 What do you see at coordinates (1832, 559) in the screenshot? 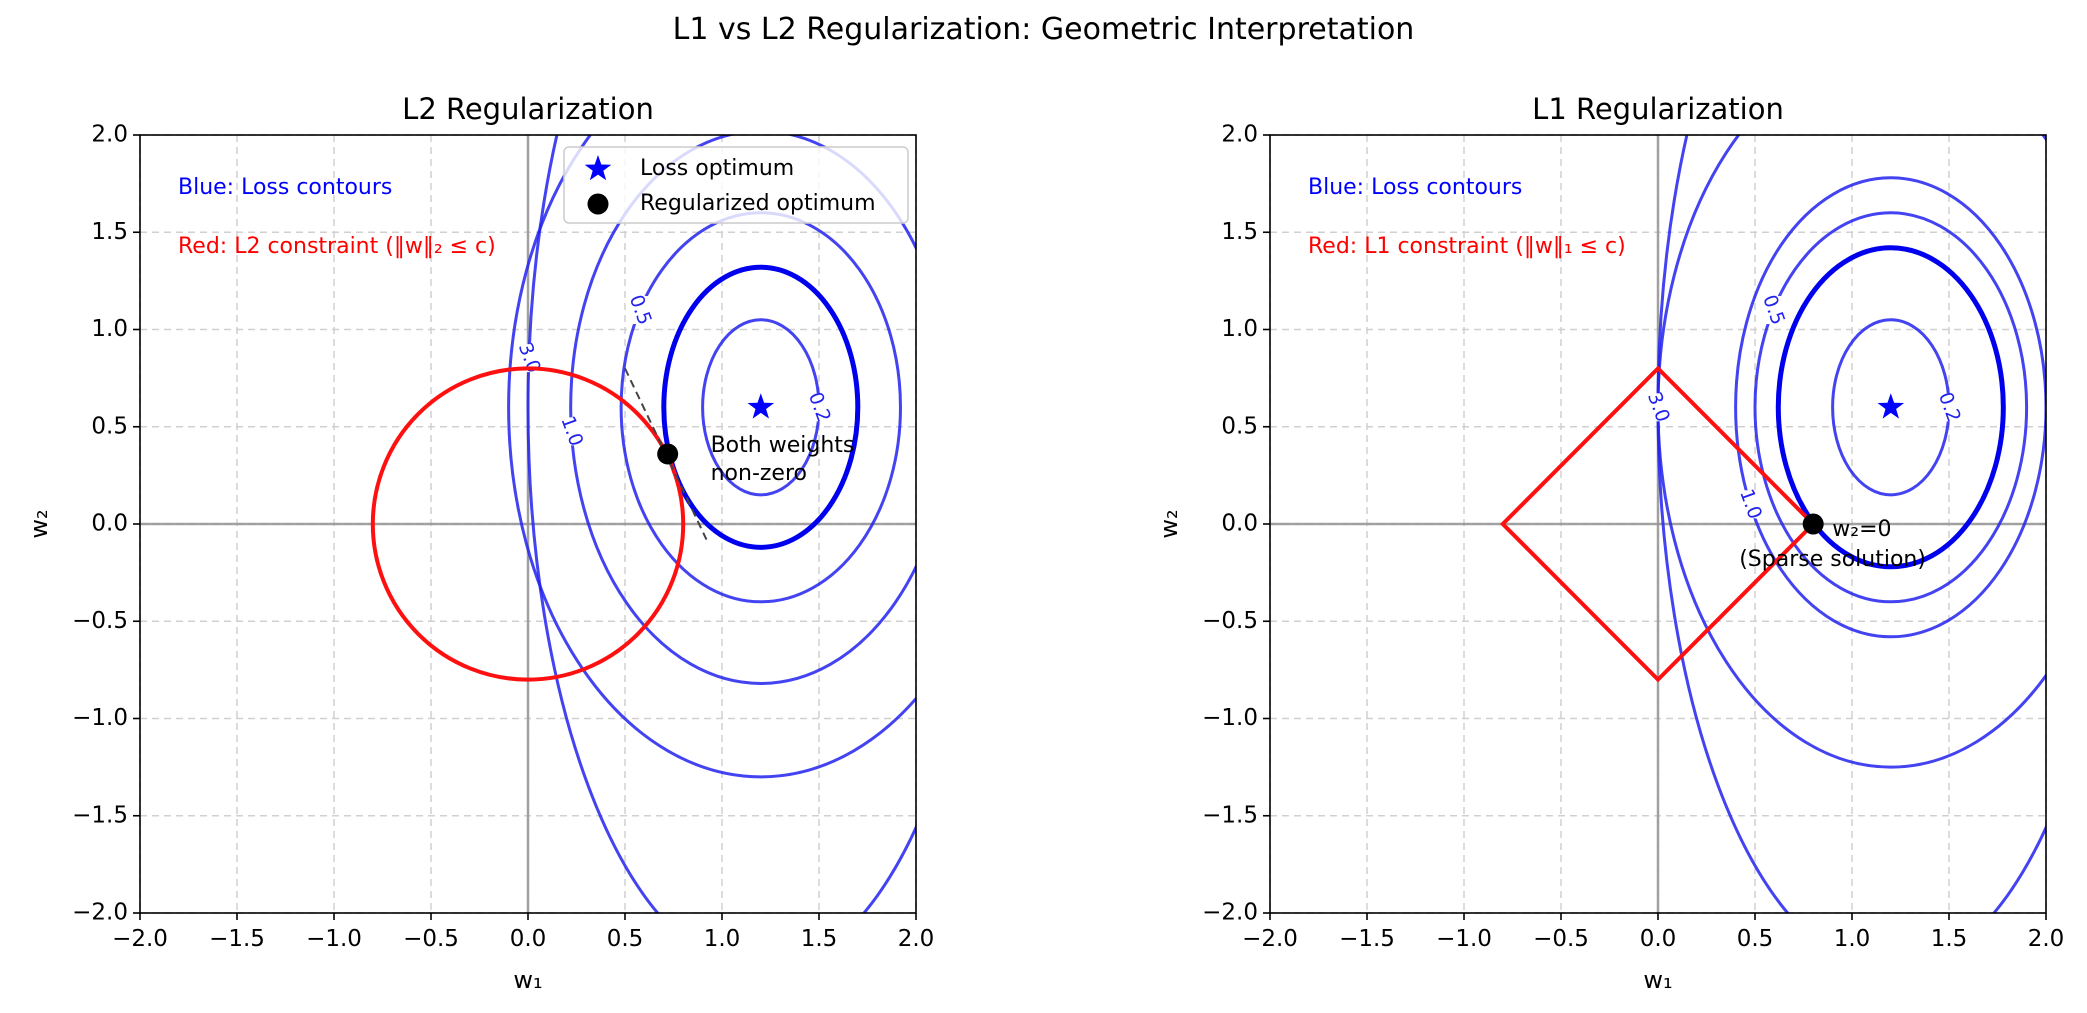
I see `annotation-line2: (Sparse solution)` at bounding box center [1832, 559].